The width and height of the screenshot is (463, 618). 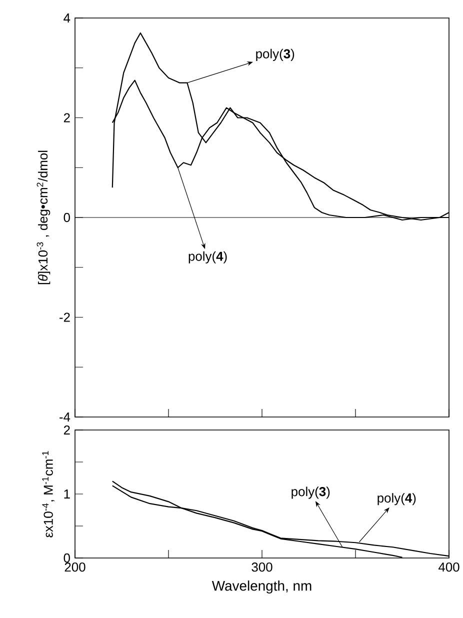 I want to click on y-tick-label: -4, so click(x=65, y=417).